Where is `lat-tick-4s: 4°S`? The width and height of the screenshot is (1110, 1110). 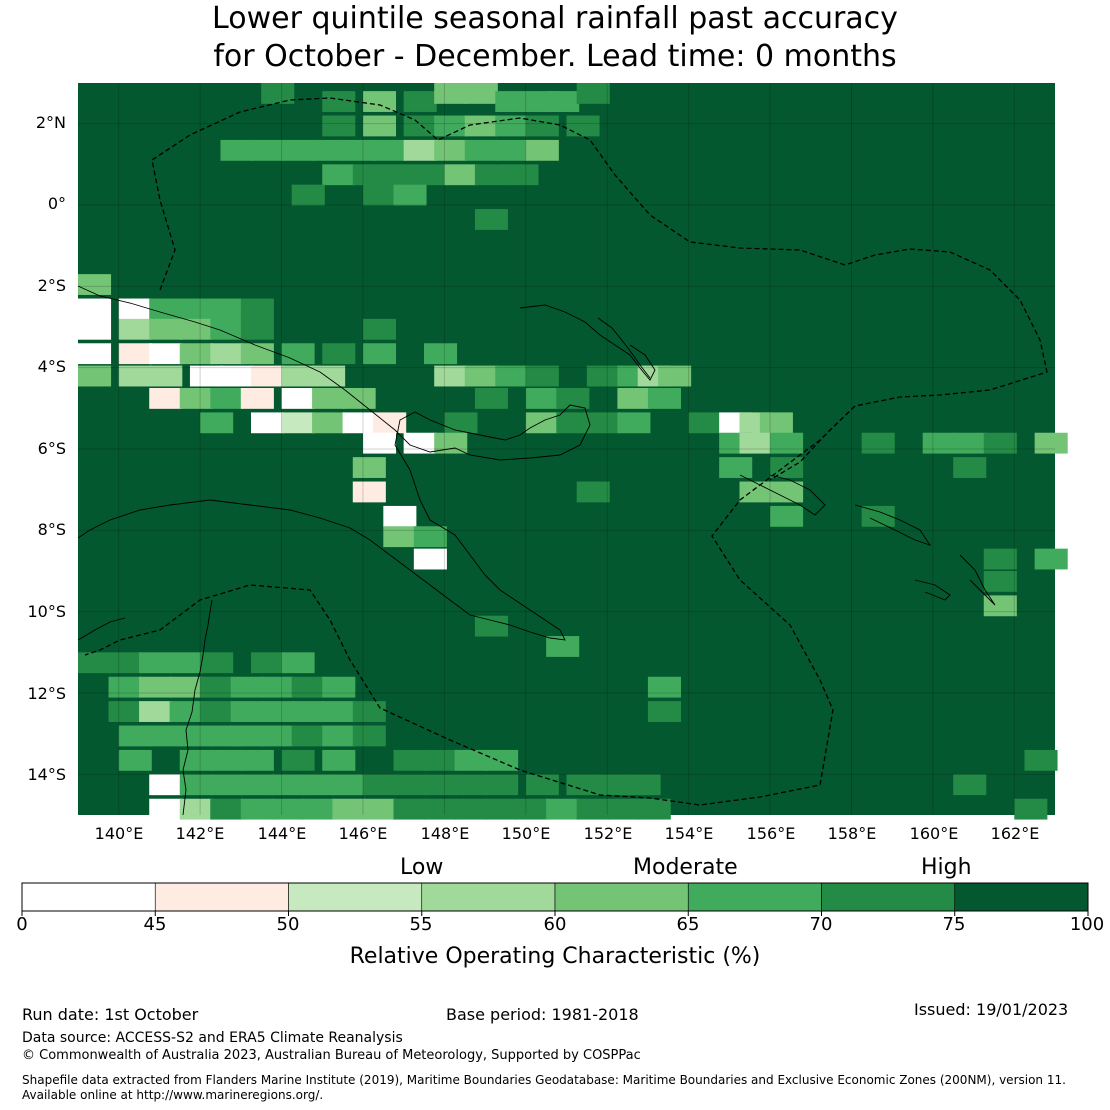 lat-tick-4s: 4°S is located at coordinates (51, 366).